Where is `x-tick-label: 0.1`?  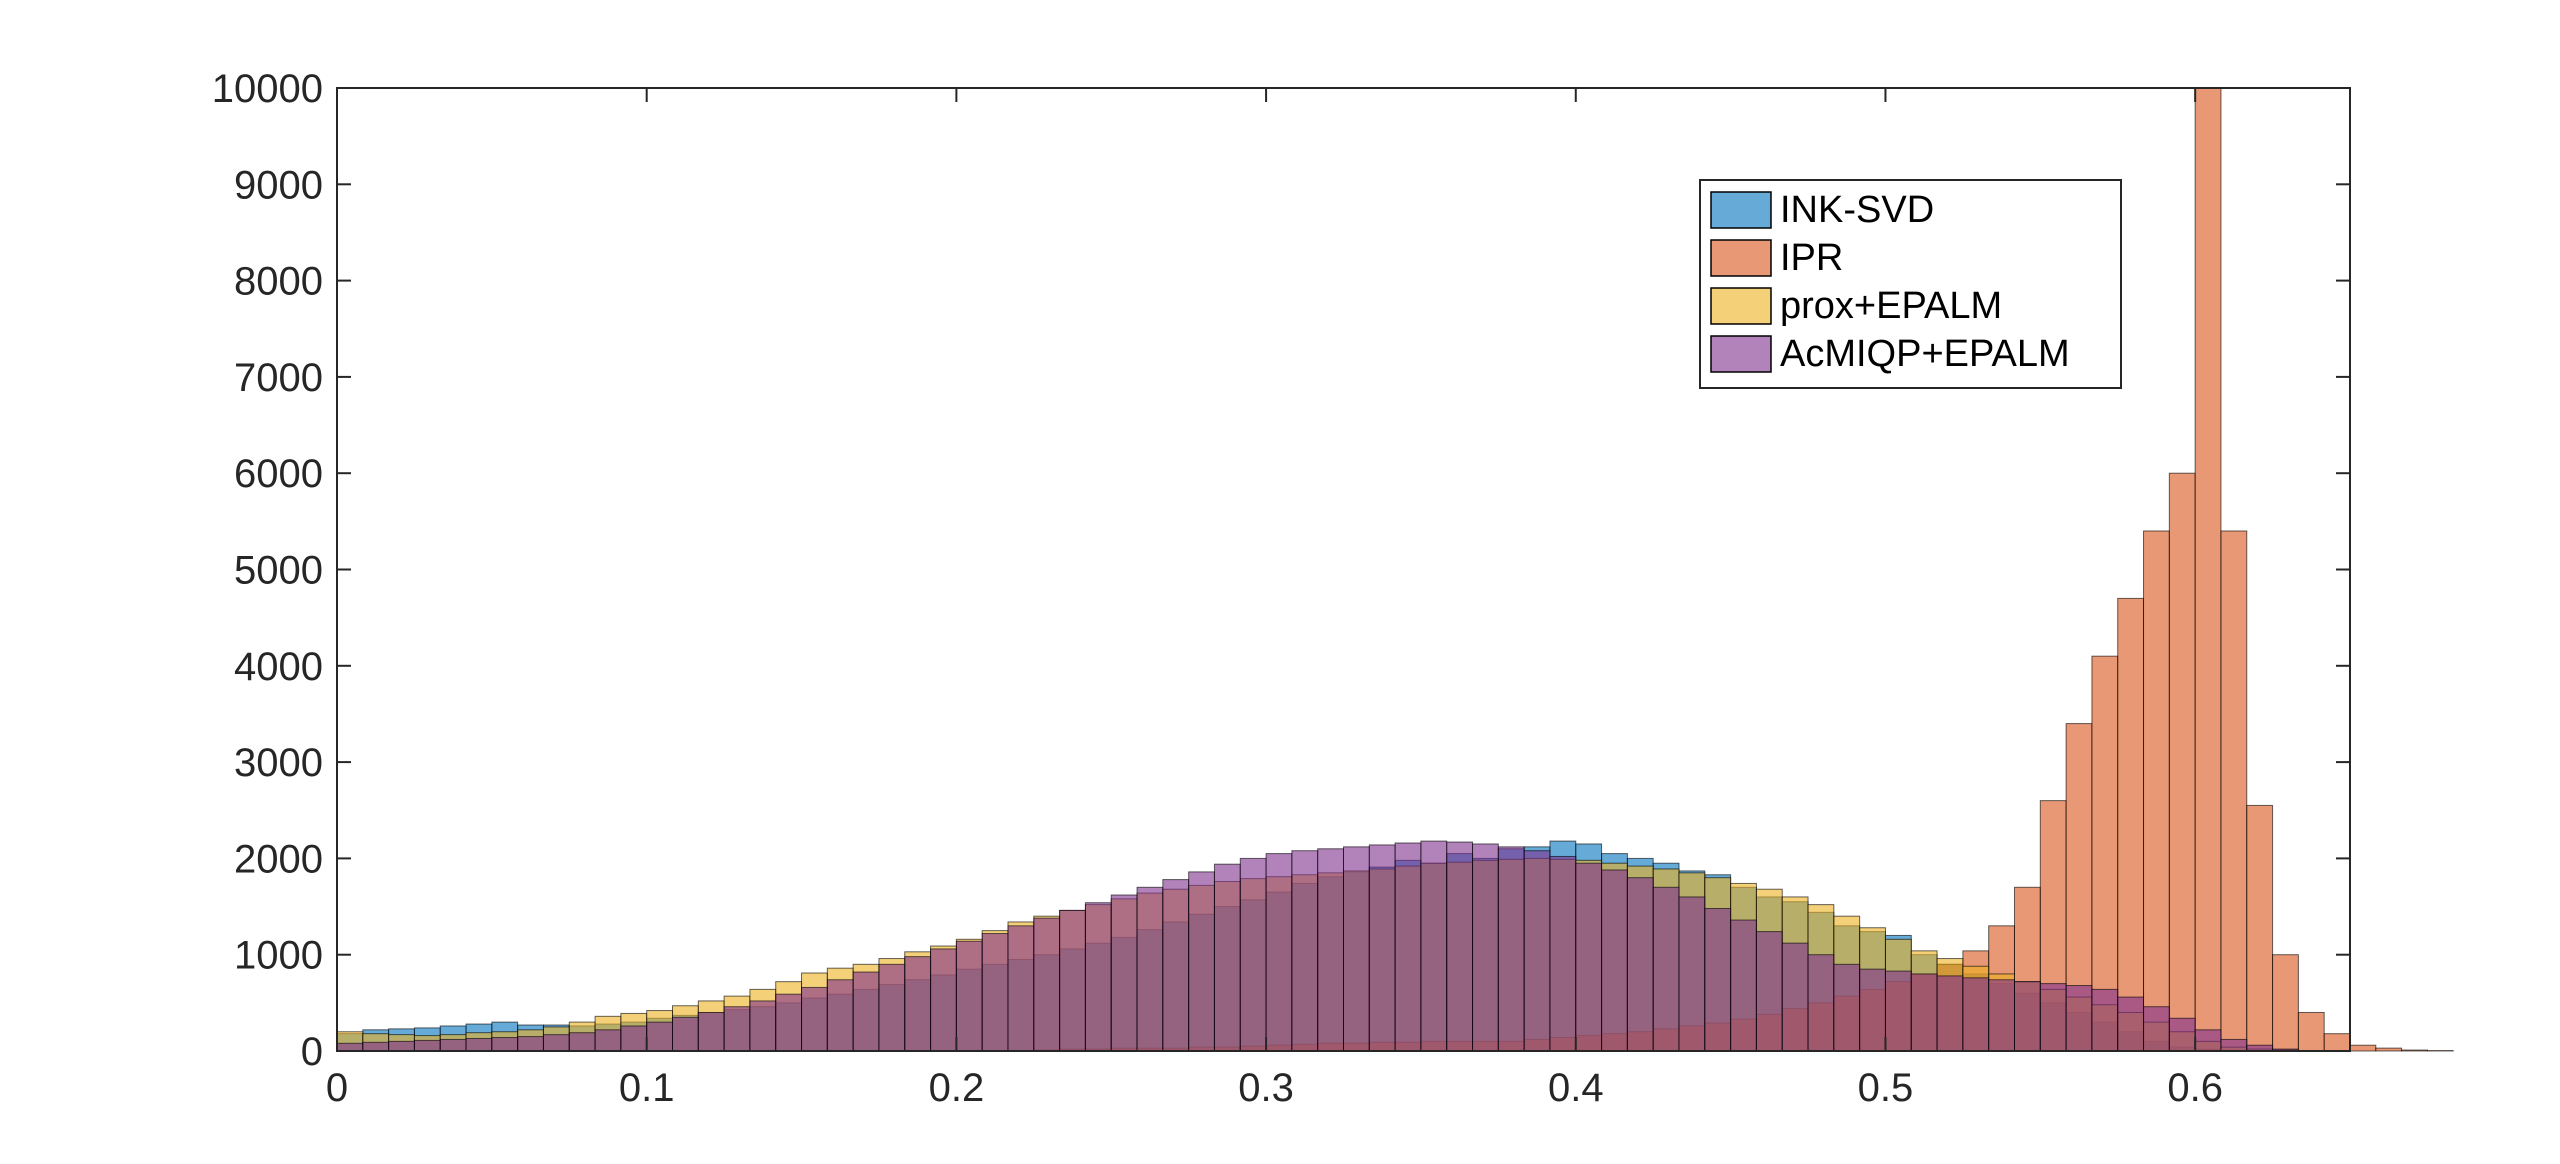 x-tick-label: 0.1 is located at coordinates (647, 1088).